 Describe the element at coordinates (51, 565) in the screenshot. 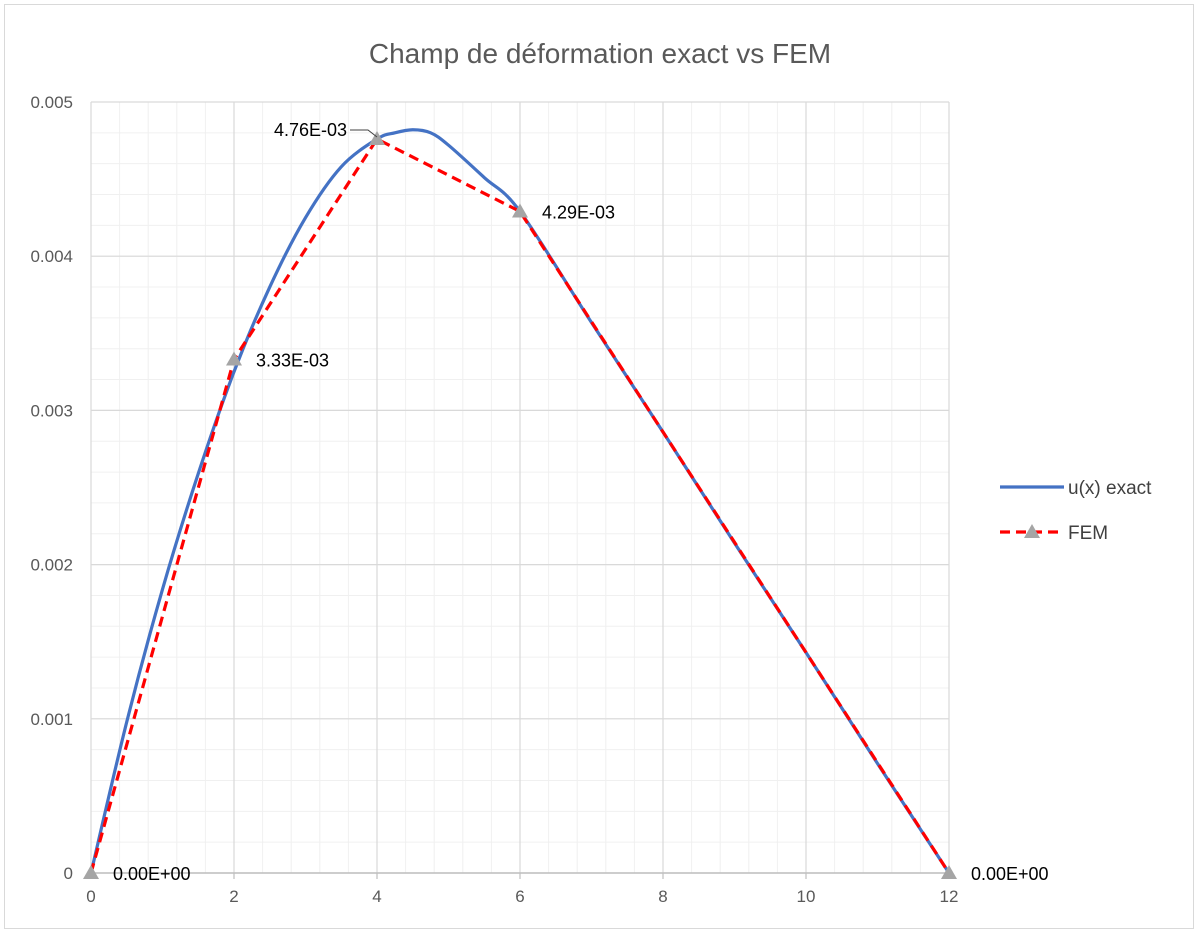

I see `y-tick-label: 0.002` at that location.